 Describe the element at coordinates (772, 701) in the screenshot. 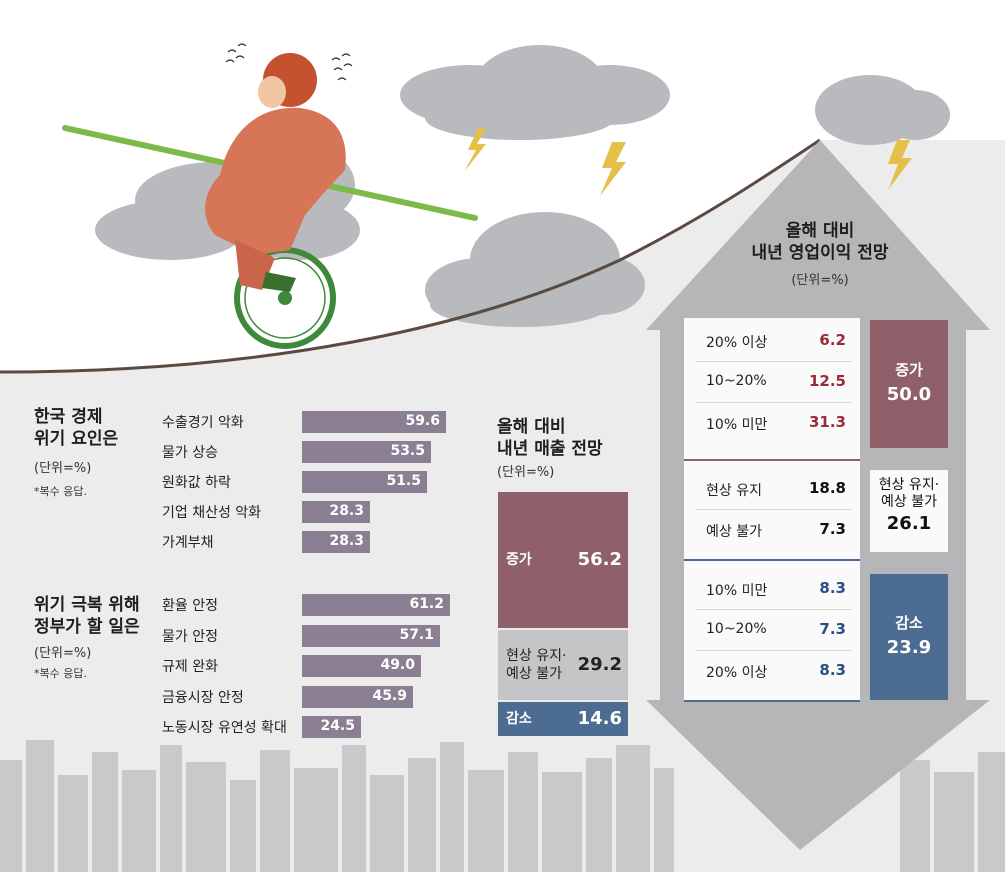

I see `bottom-rule` at that location.